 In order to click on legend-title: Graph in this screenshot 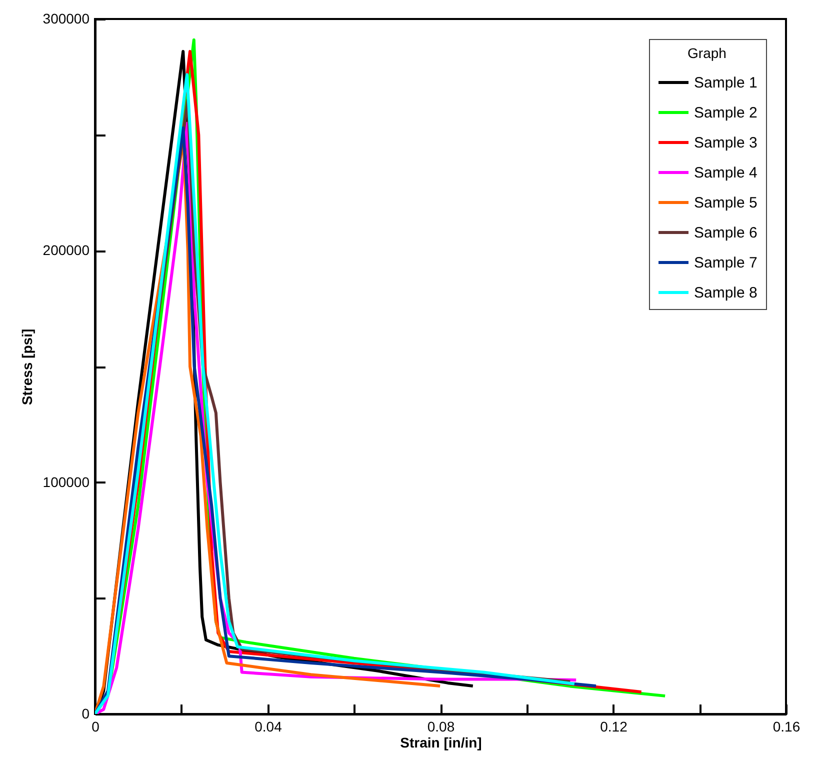, I will do `click(707, 53)`.